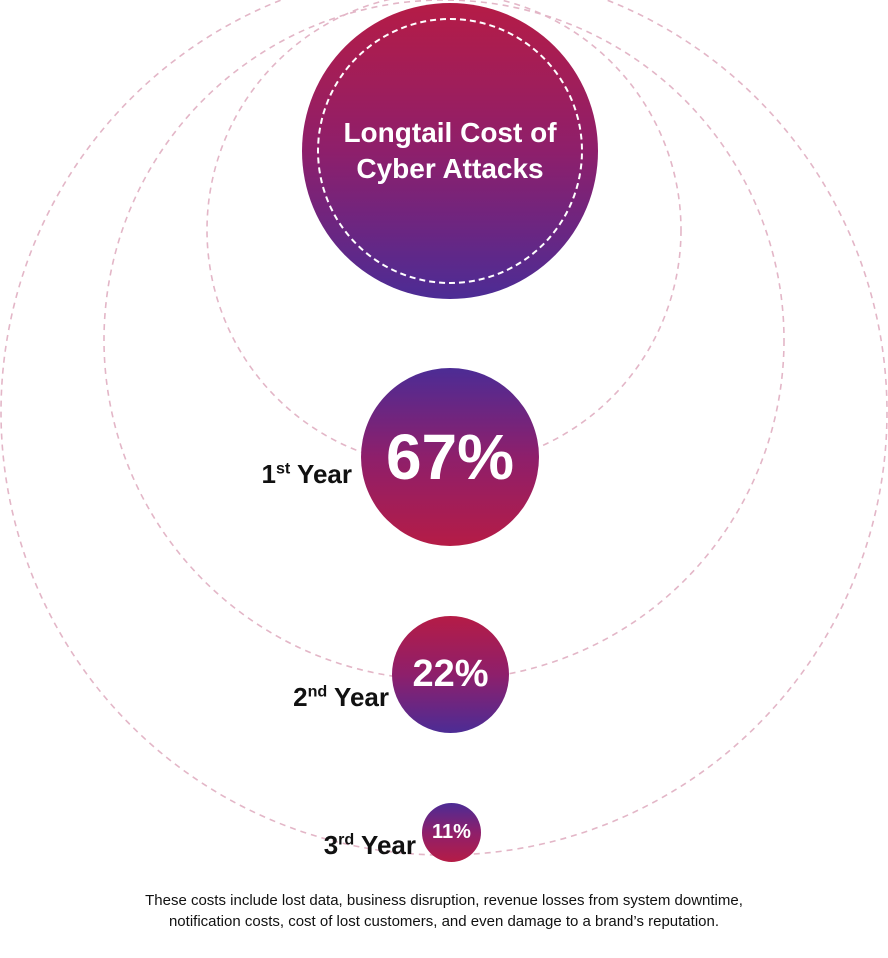  I want to click on year-3-ordinal: 3, so click(331, 845).